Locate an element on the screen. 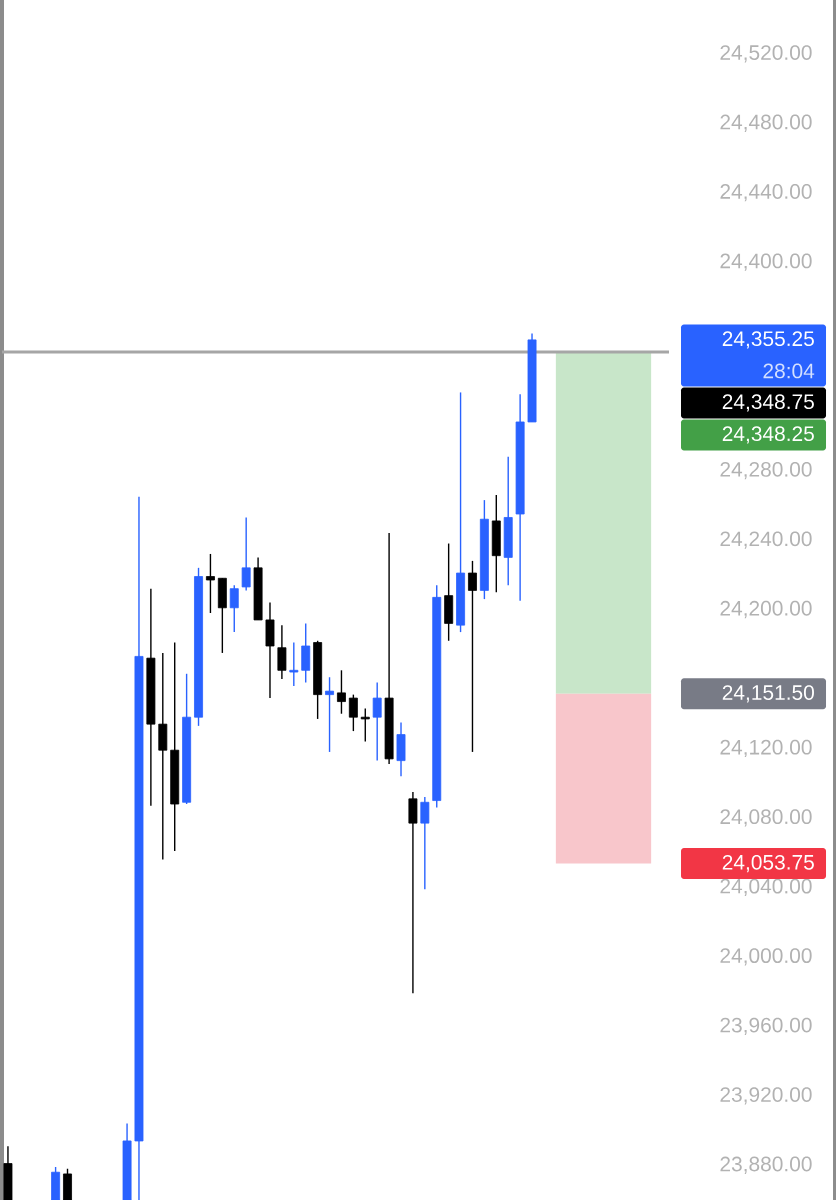  y-tick-label: 24,280.00 is located at coordinates (766, 470).